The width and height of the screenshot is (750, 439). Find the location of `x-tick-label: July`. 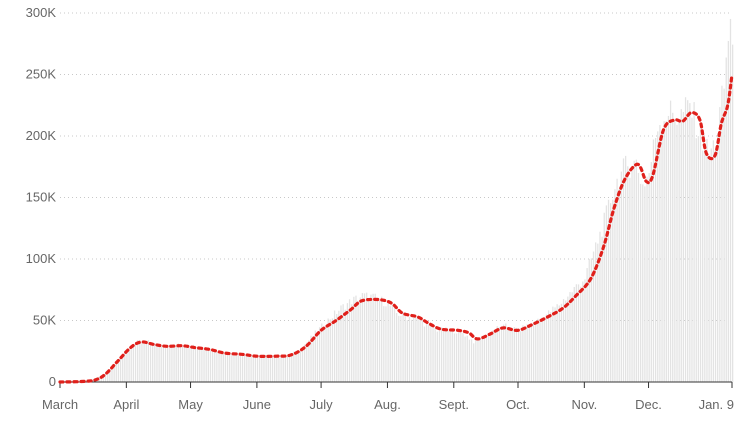

x-tick-label: July is located at coordinates (322, 404).